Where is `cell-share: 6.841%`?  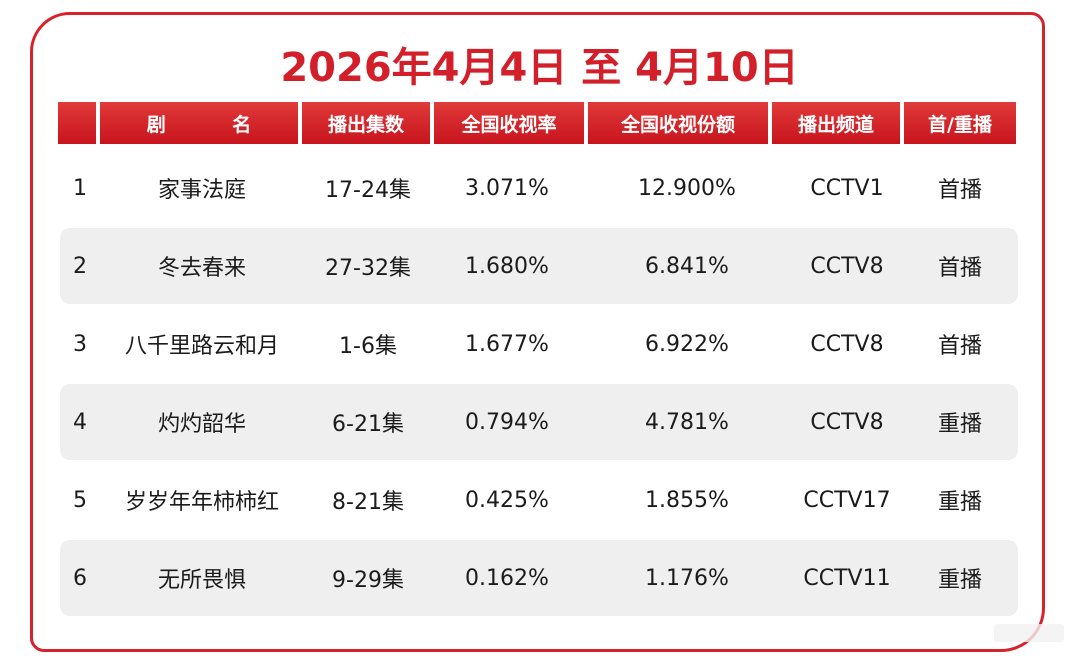 cell-share: 6.841% is located at coordinates (687, 266).